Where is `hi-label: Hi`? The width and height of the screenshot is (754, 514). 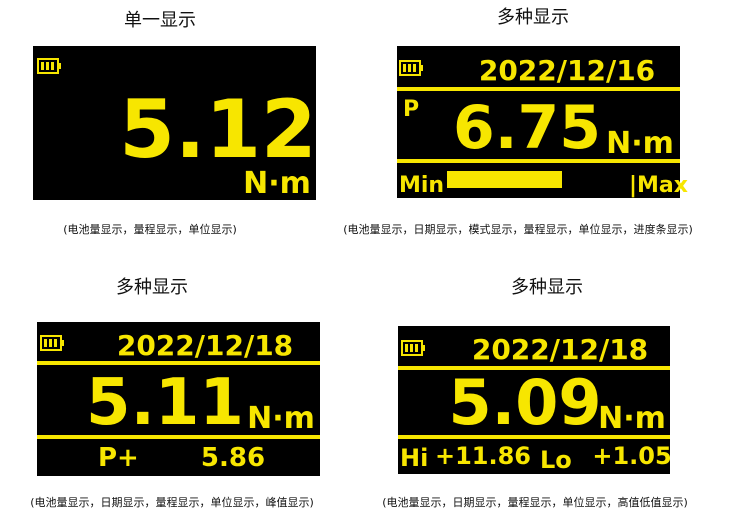 hi-label: Hi is located at coordinates (414, 458).